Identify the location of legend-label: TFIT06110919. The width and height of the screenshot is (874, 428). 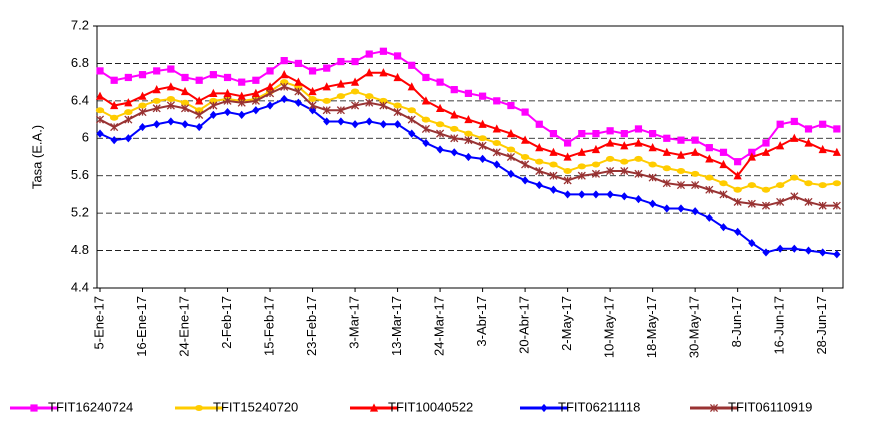
(770, 406).